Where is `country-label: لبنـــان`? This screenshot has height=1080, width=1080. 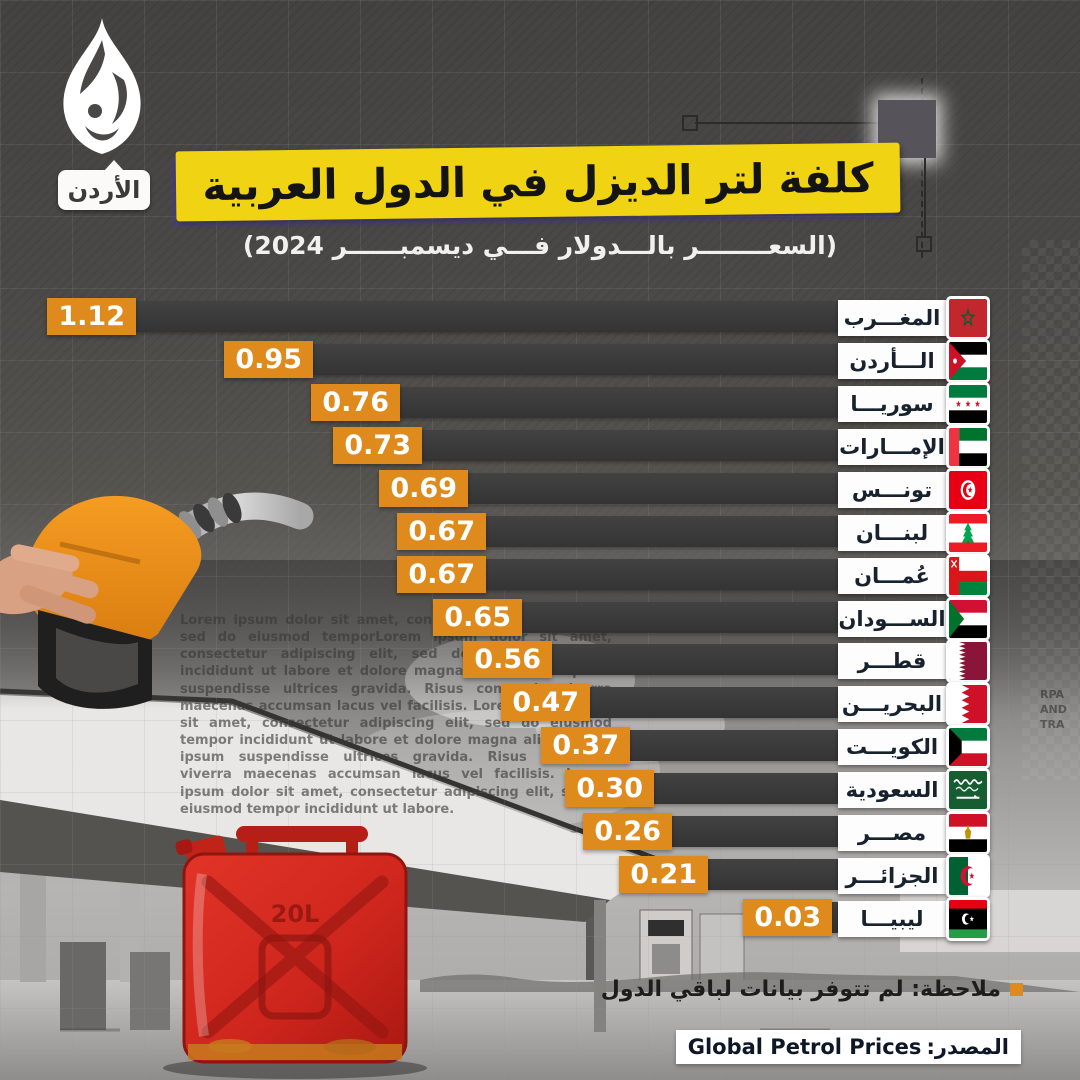
country-label: لبنـــان is located at coordinates (892, 533).